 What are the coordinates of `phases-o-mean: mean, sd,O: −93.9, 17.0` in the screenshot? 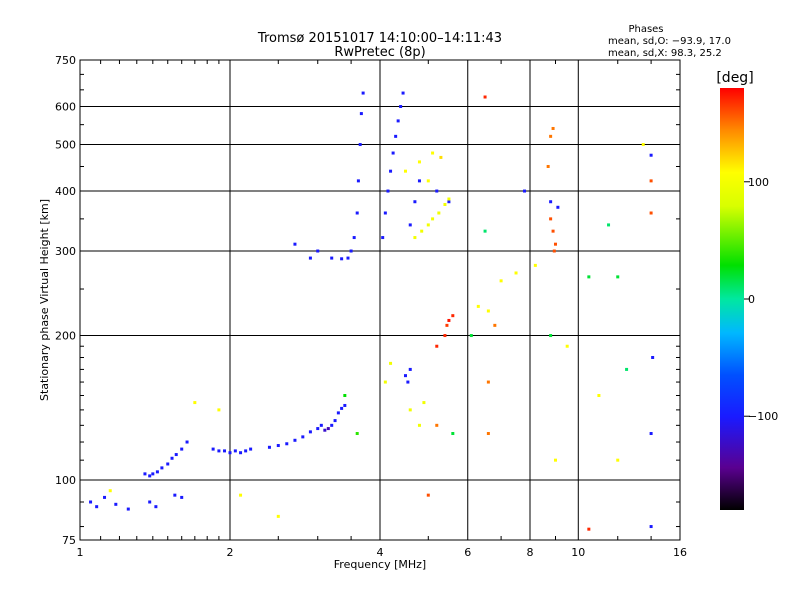 It's located at (669, 41).